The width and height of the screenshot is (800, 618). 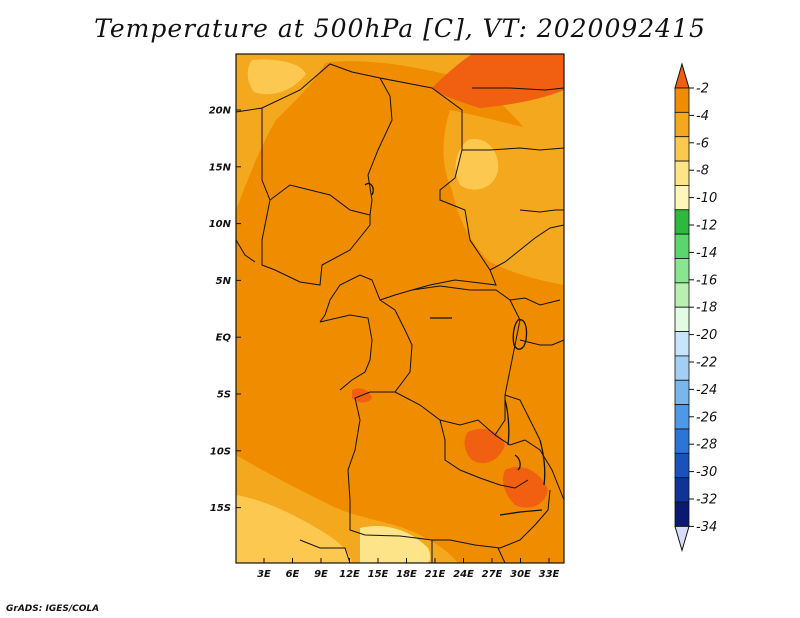 I want to click on colorbar-bottom-triangle, so click(x=682, y=539).